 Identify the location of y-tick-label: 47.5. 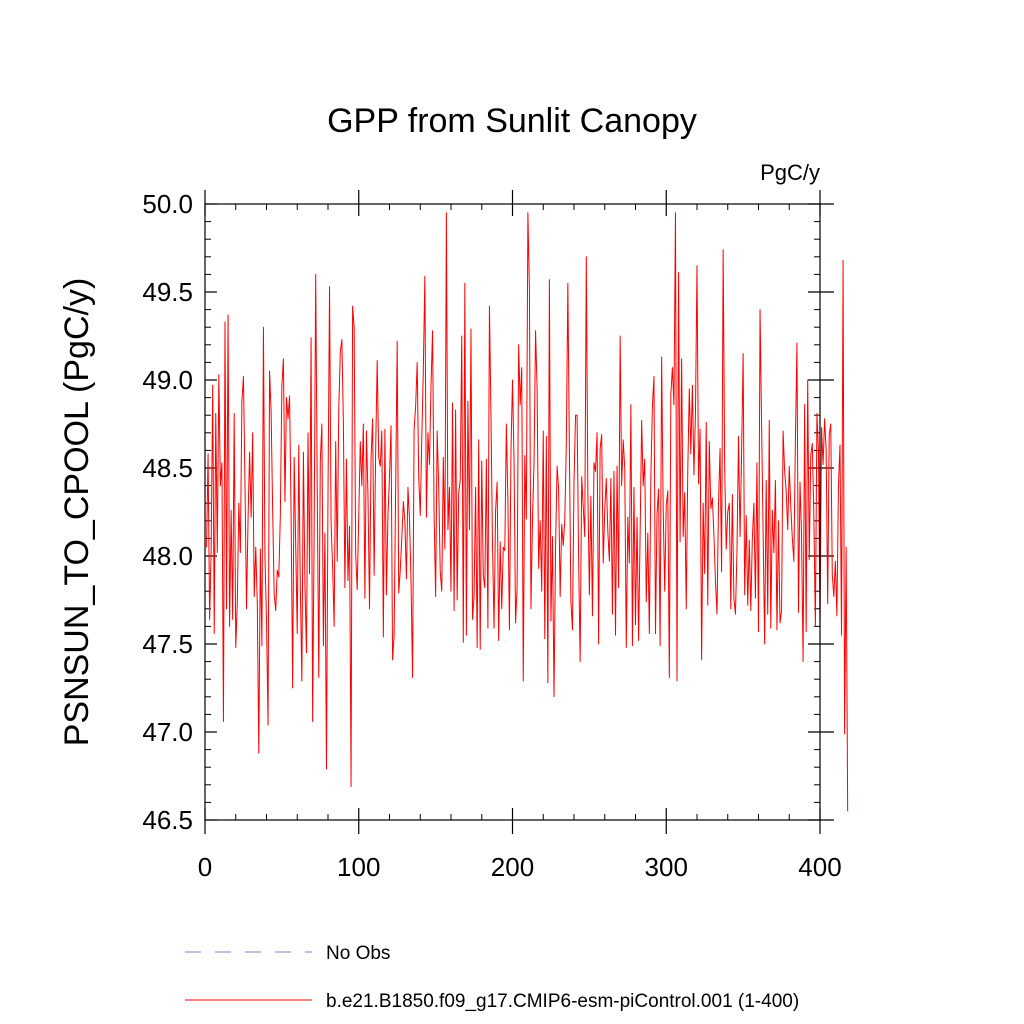
(167, 644).